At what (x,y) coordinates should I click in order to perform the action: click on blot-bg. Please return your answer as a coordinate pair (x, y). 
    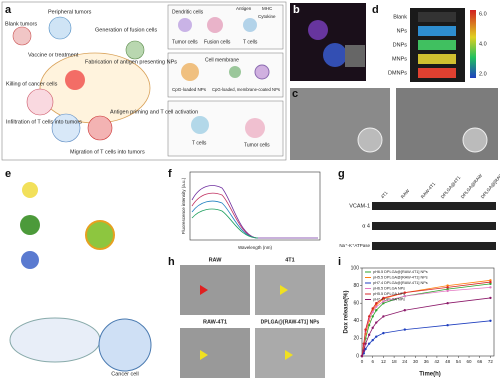
    Looking at the image, I should click on (418, 216).